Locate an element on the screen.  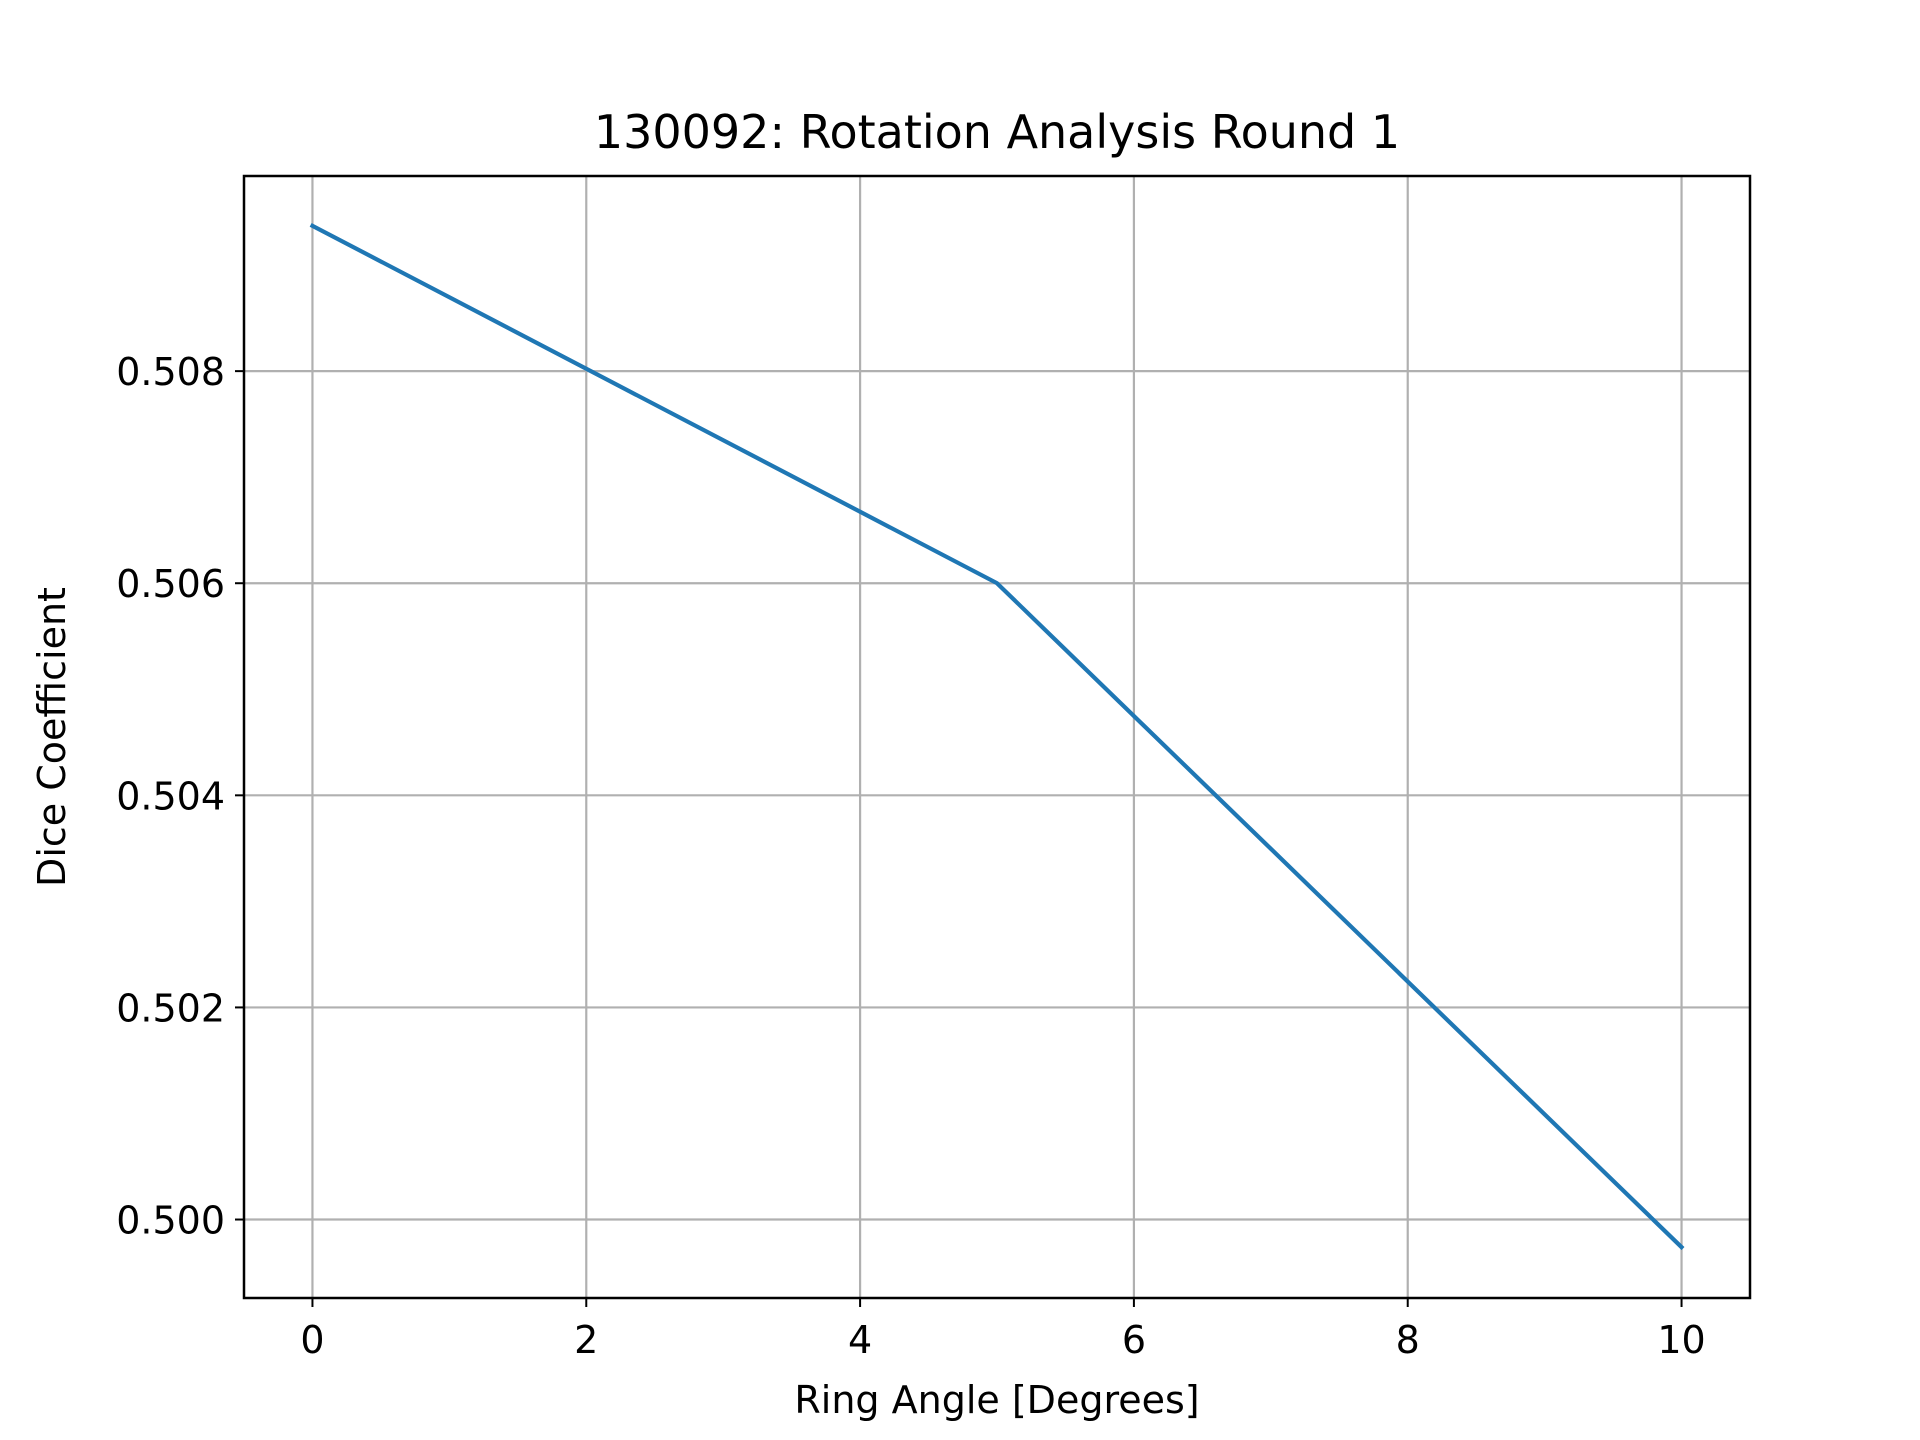
x-tick-label: 4 is located at coordinates (860, 1340).